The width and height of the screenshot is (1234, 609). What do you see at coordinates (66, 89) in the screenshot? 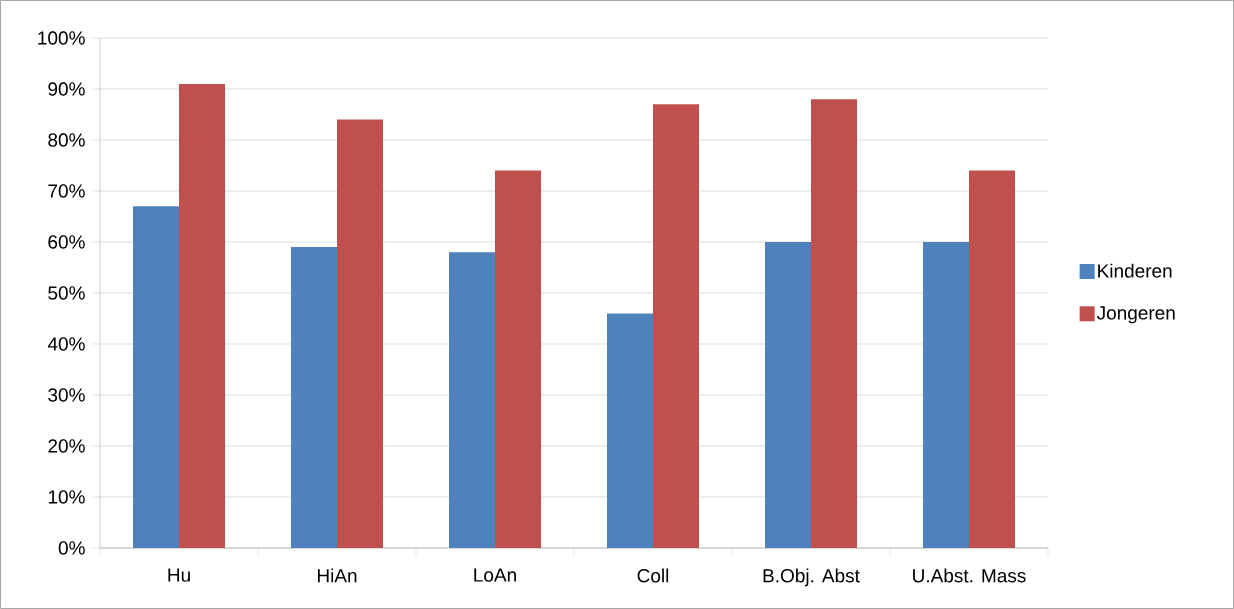
I see `y-tick-label: 90%` at bounding box center [66, 89].